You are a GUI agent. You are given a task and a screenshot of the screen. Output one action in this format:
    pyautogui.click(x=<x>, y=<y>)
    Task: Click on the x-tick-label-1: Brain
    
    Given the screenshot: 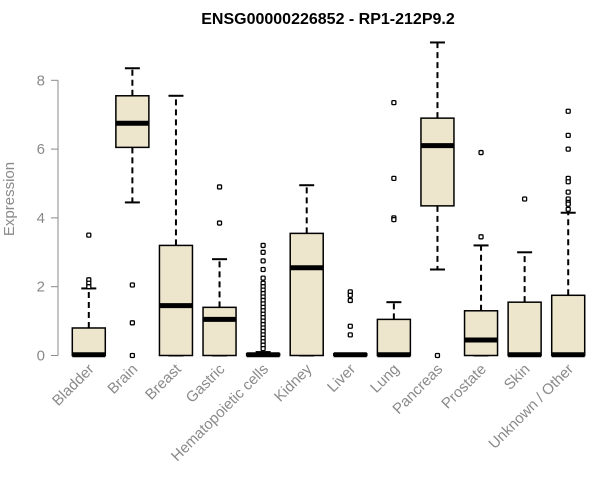 What is the action you would take?
    pyautogui.click(x=122, y=379)
    